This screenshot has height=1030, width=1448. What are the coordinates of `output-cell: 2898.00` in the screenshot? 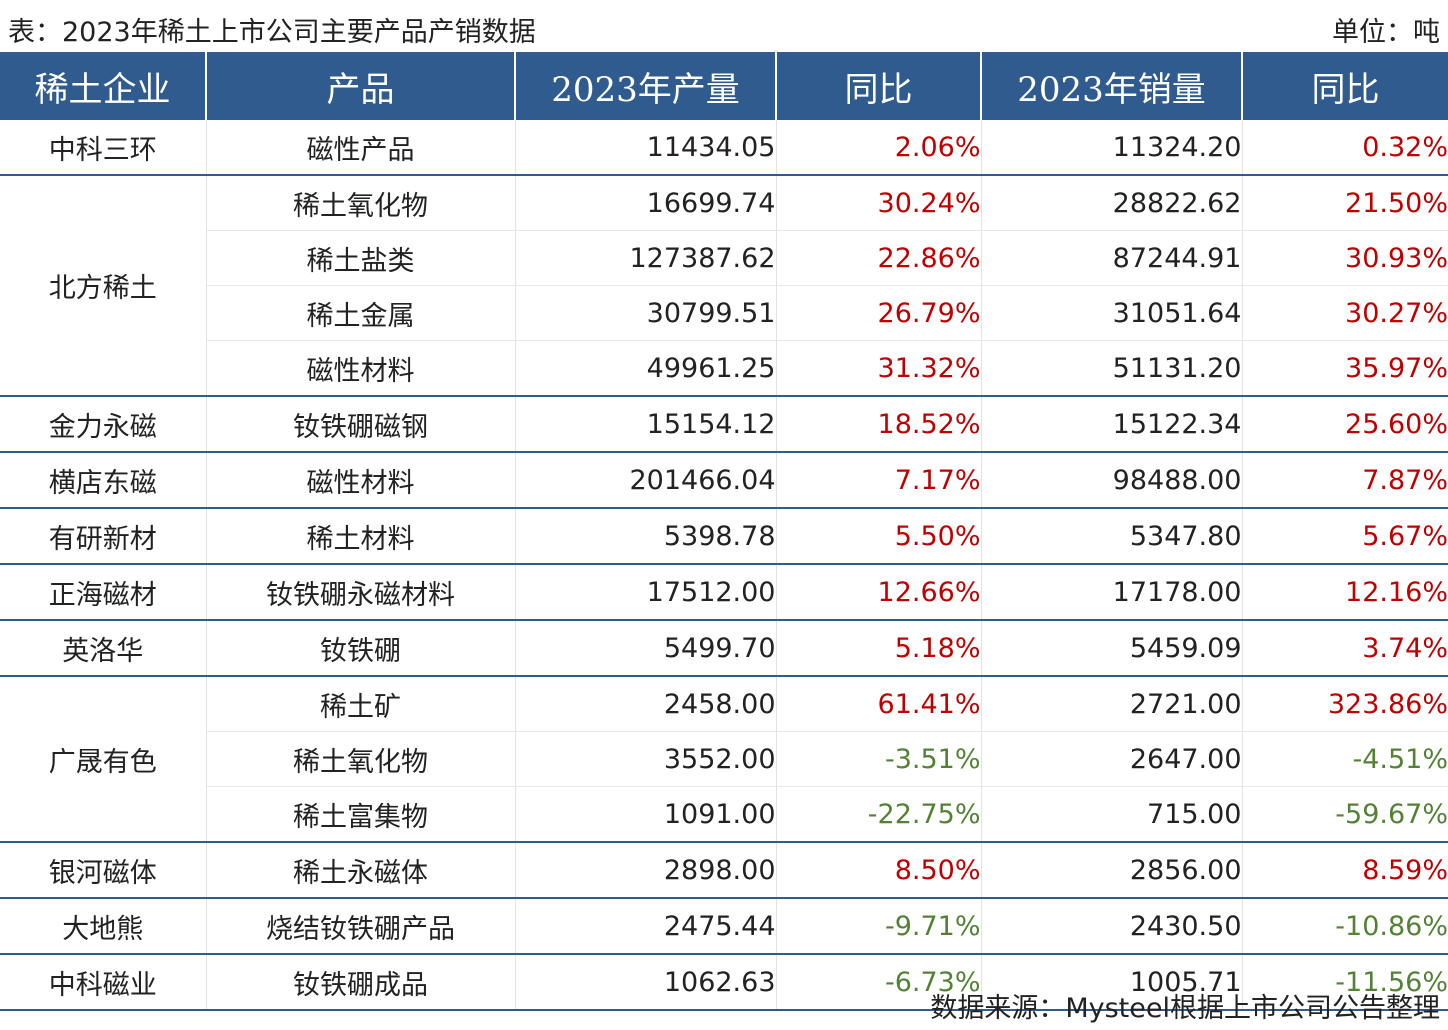 It's located at (646, 870).